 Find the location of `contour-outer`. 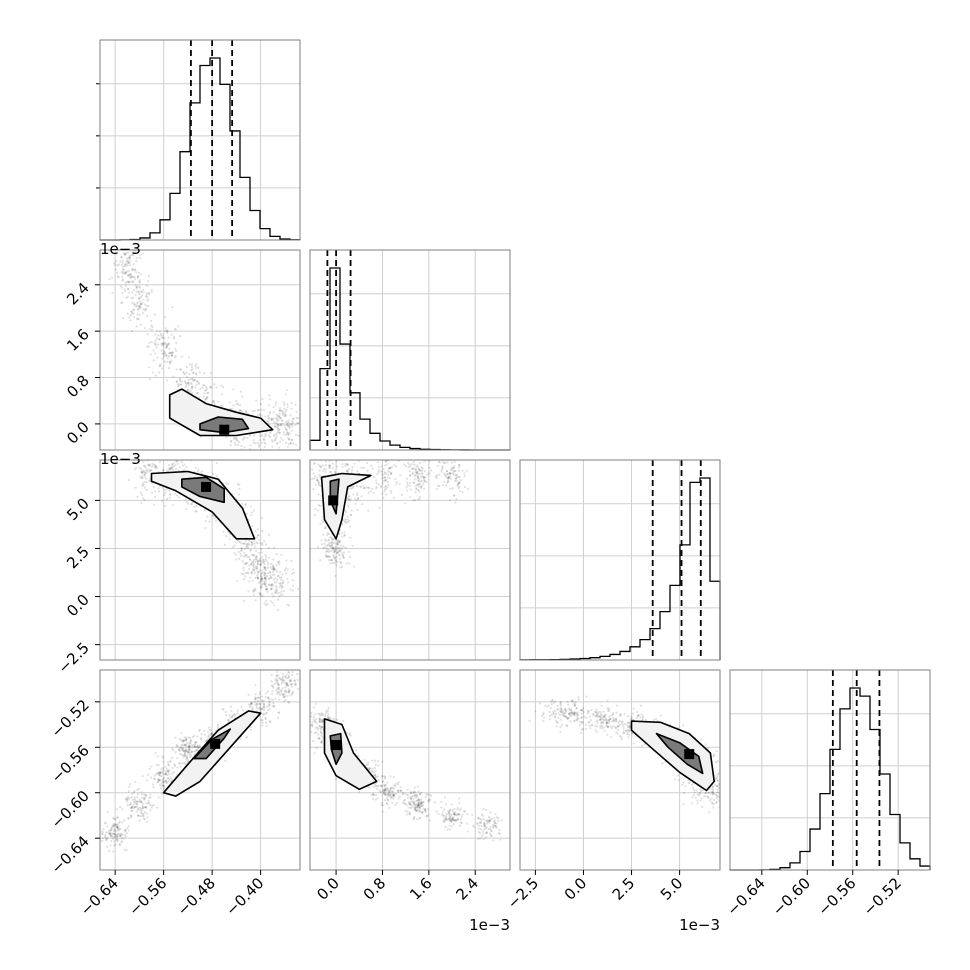

contour-outer is located at coordinates (212, 753).